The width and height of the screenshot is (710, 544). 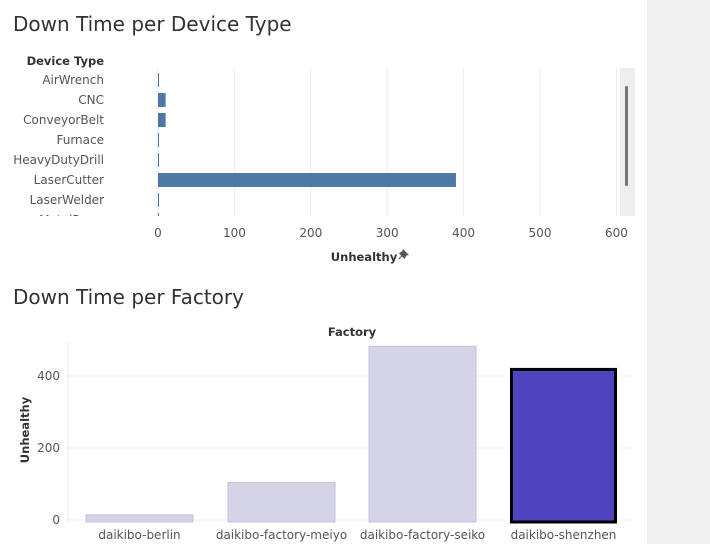 I want to click on y-category-label: HeavyDutyDrill, so click(x=58, y=160).